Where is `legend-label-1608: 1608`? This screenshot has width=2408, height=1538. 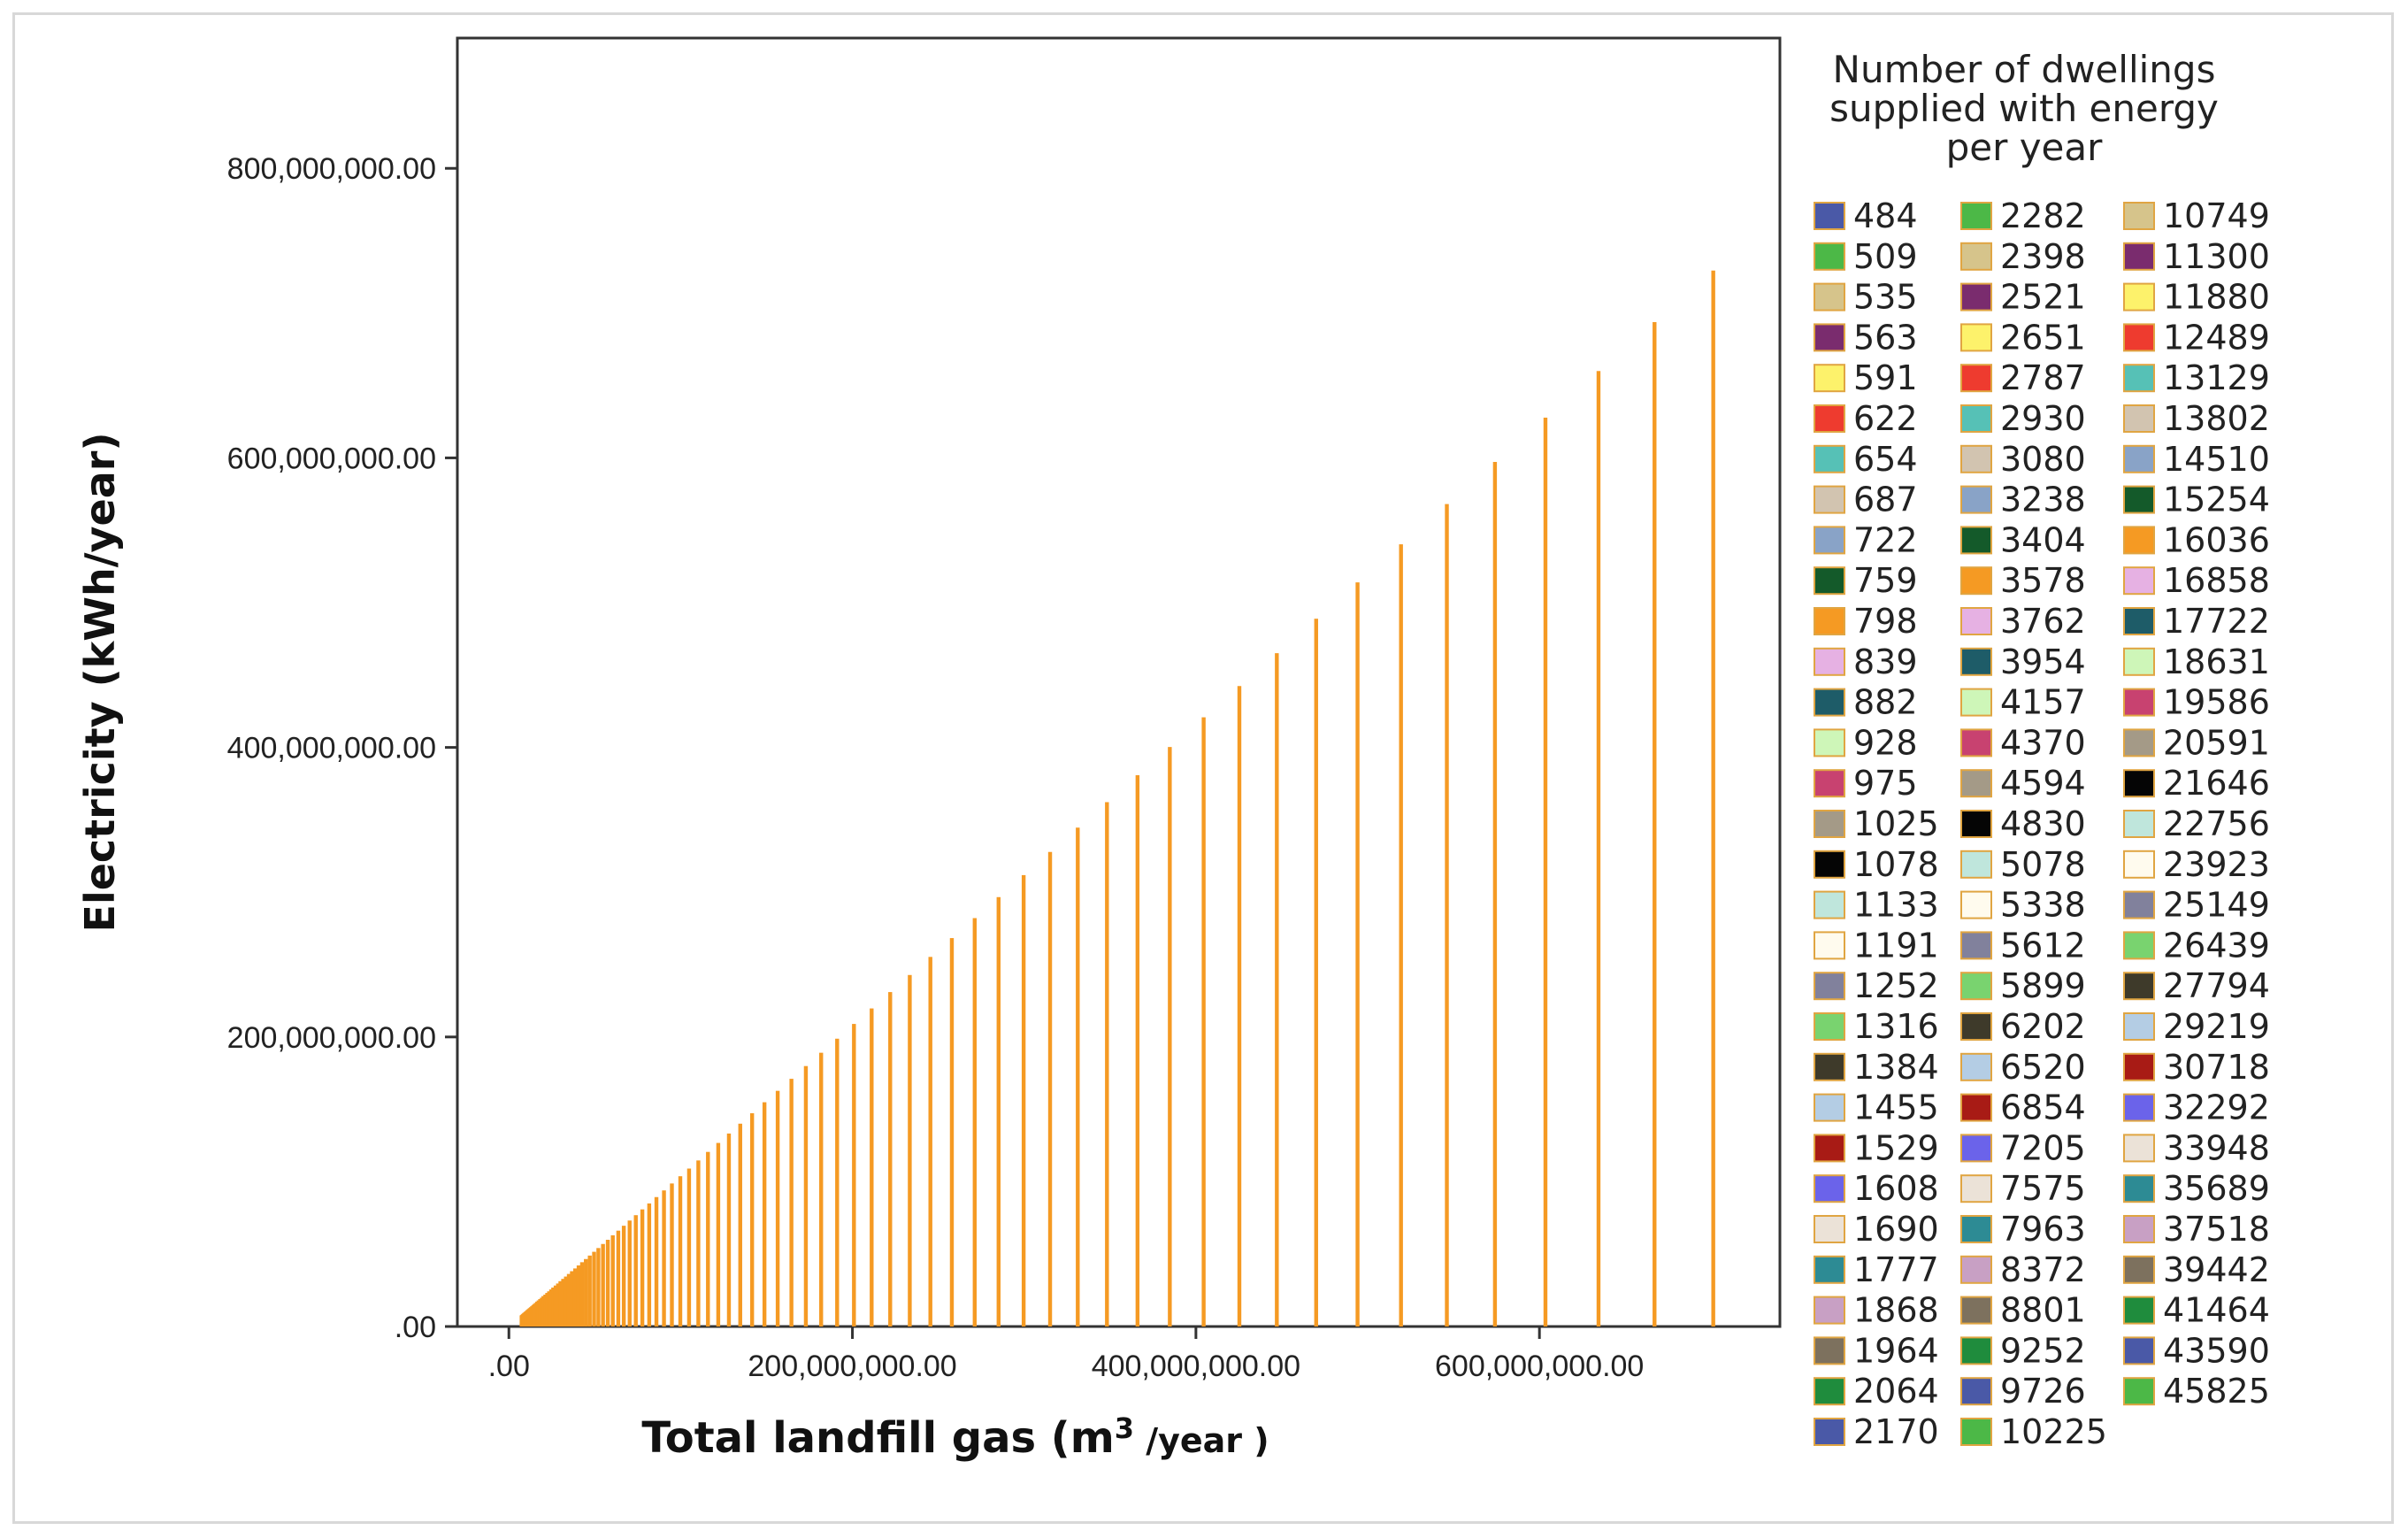 legend-label-1608: 1608 is located at coordinates (1896, 1188).